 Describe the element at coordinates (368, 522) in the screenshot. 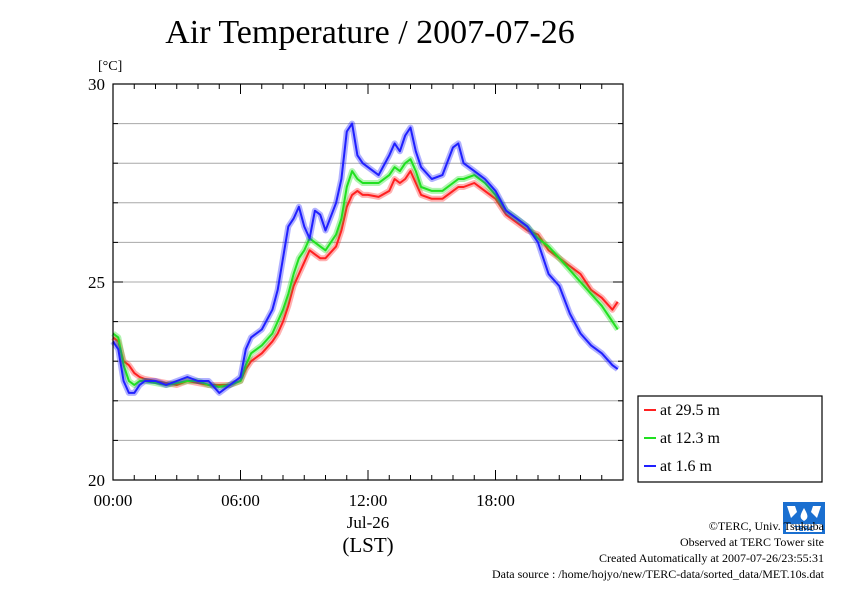

I see `x-axis-label: Jul-26` at that location.